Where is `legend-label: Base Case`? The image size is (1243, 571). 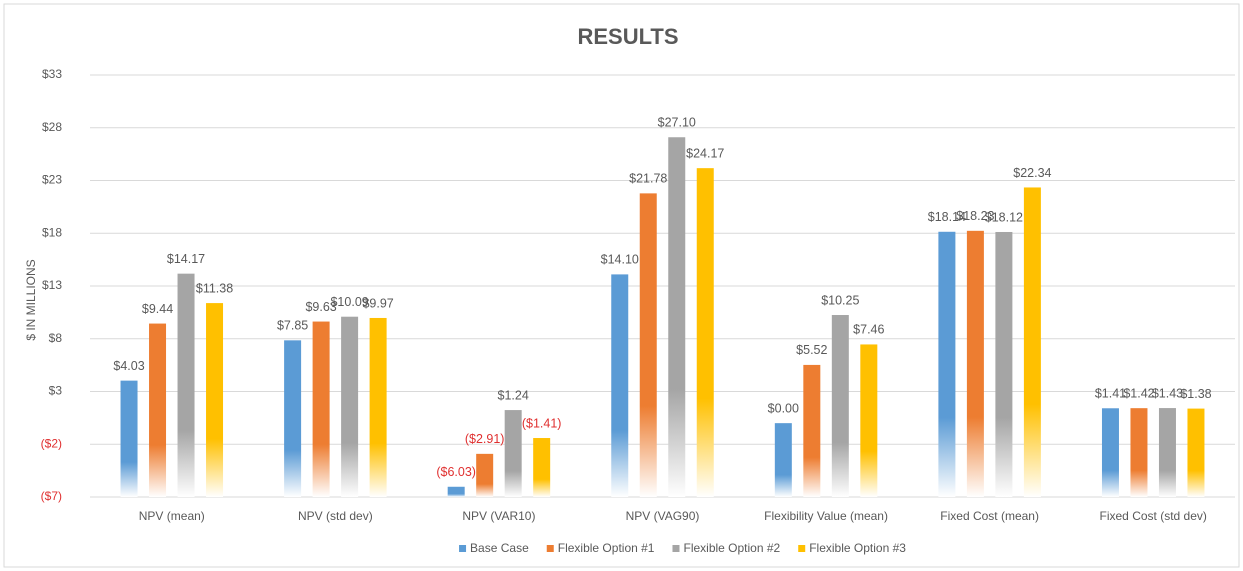
legend-label: Base Case is located at coordinates (499, 548).